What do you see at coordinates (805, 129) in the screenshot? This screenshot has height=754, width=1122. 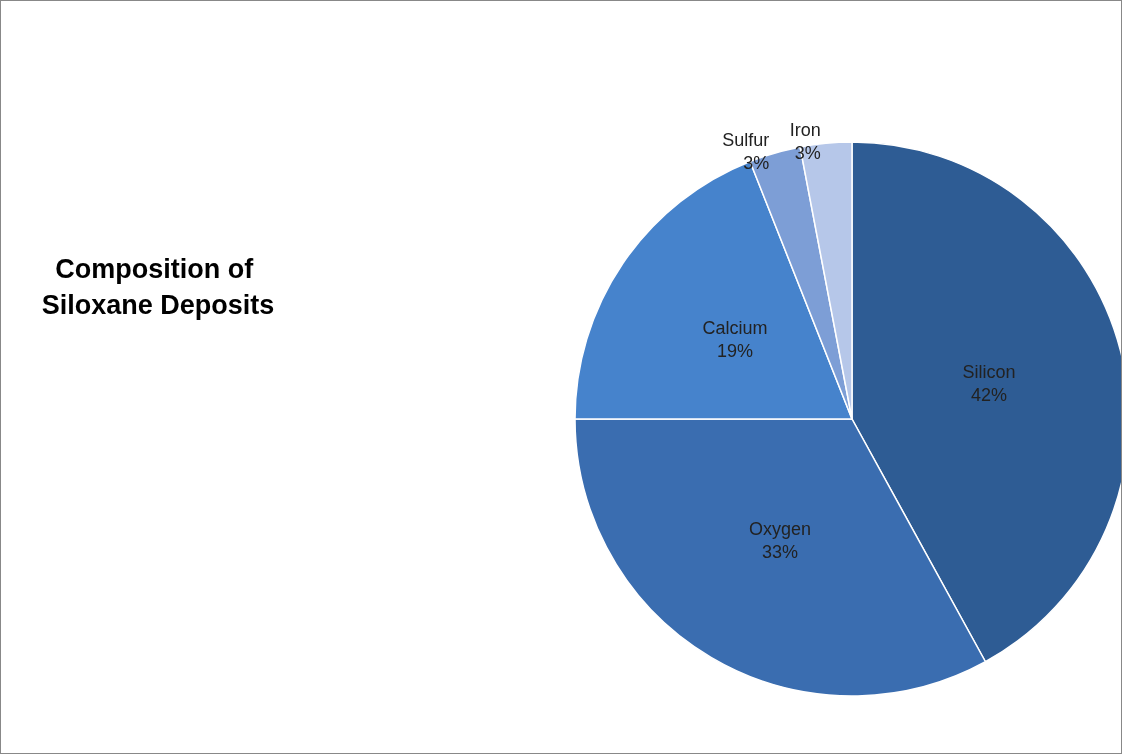 I see `slice-label: Iron` at bounding box center [805, 129].